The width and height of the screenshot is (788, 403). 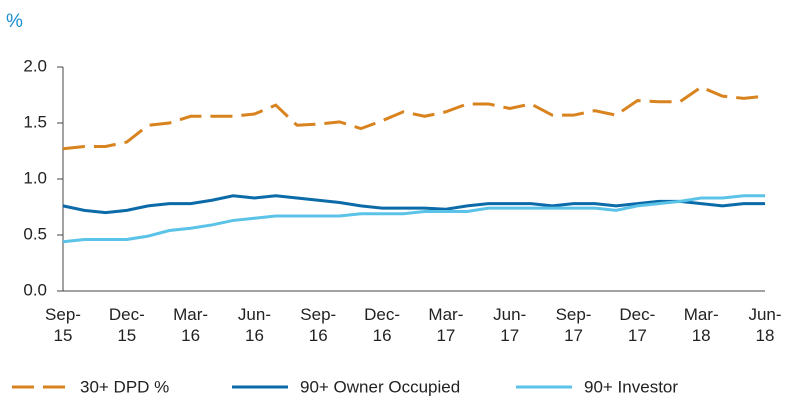 I want to click on x-tick-label: Sep- 15, so click(x=63, y=325).